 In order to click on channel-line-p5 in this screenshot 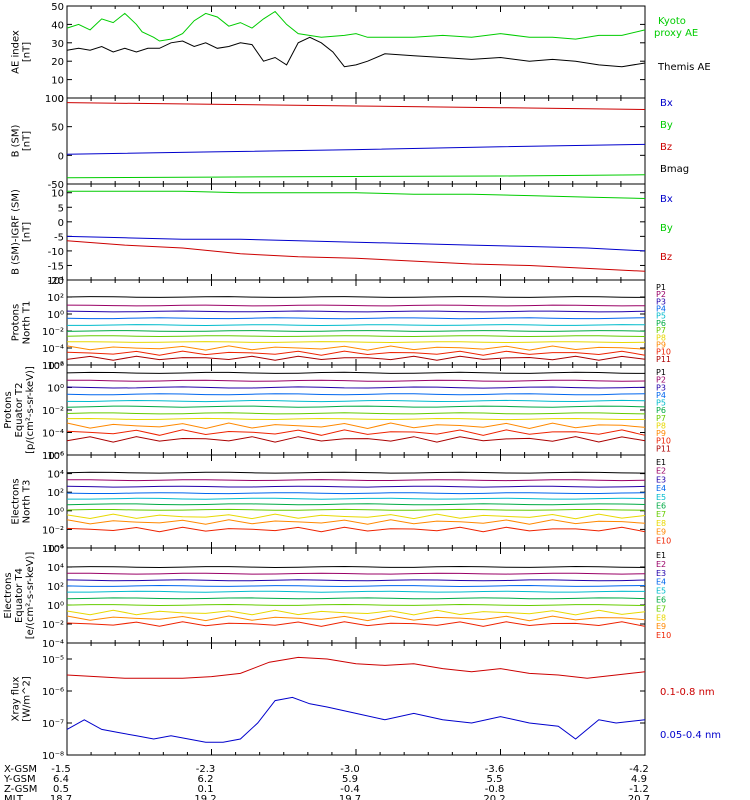, I will do `click(356, 401)`.